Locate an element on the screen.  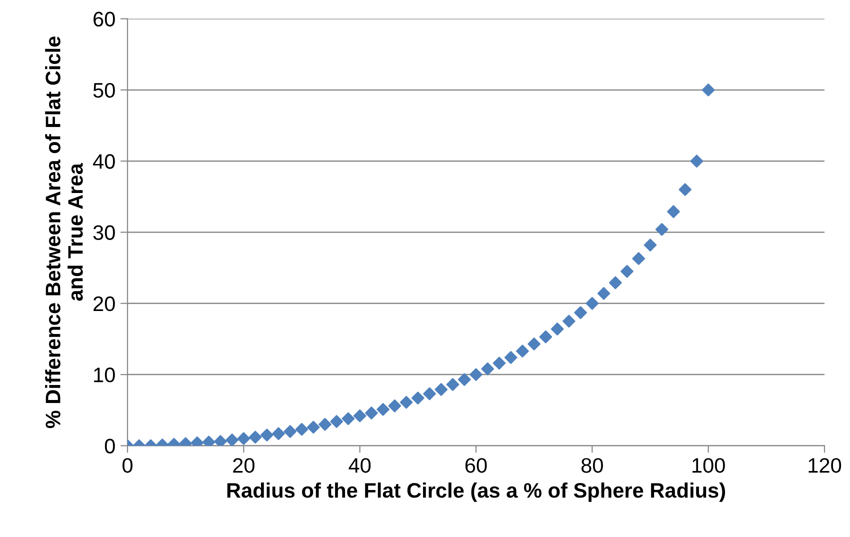
y-tick-label: 50 is located at coordinates (104, 90).